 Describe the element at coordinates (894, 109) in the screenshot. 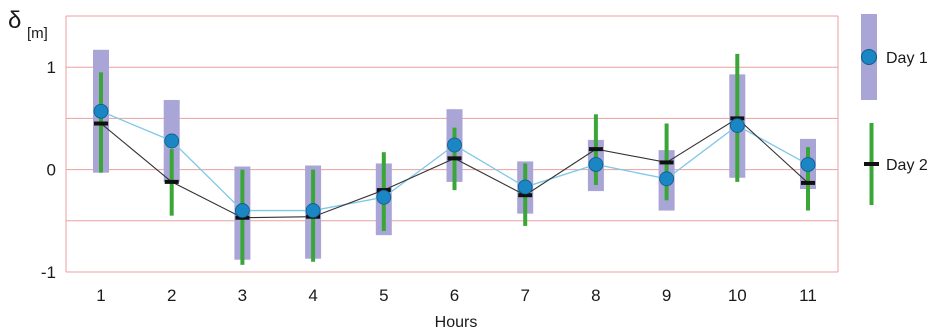

I see `legend: Day 1 Day 2` at that location.